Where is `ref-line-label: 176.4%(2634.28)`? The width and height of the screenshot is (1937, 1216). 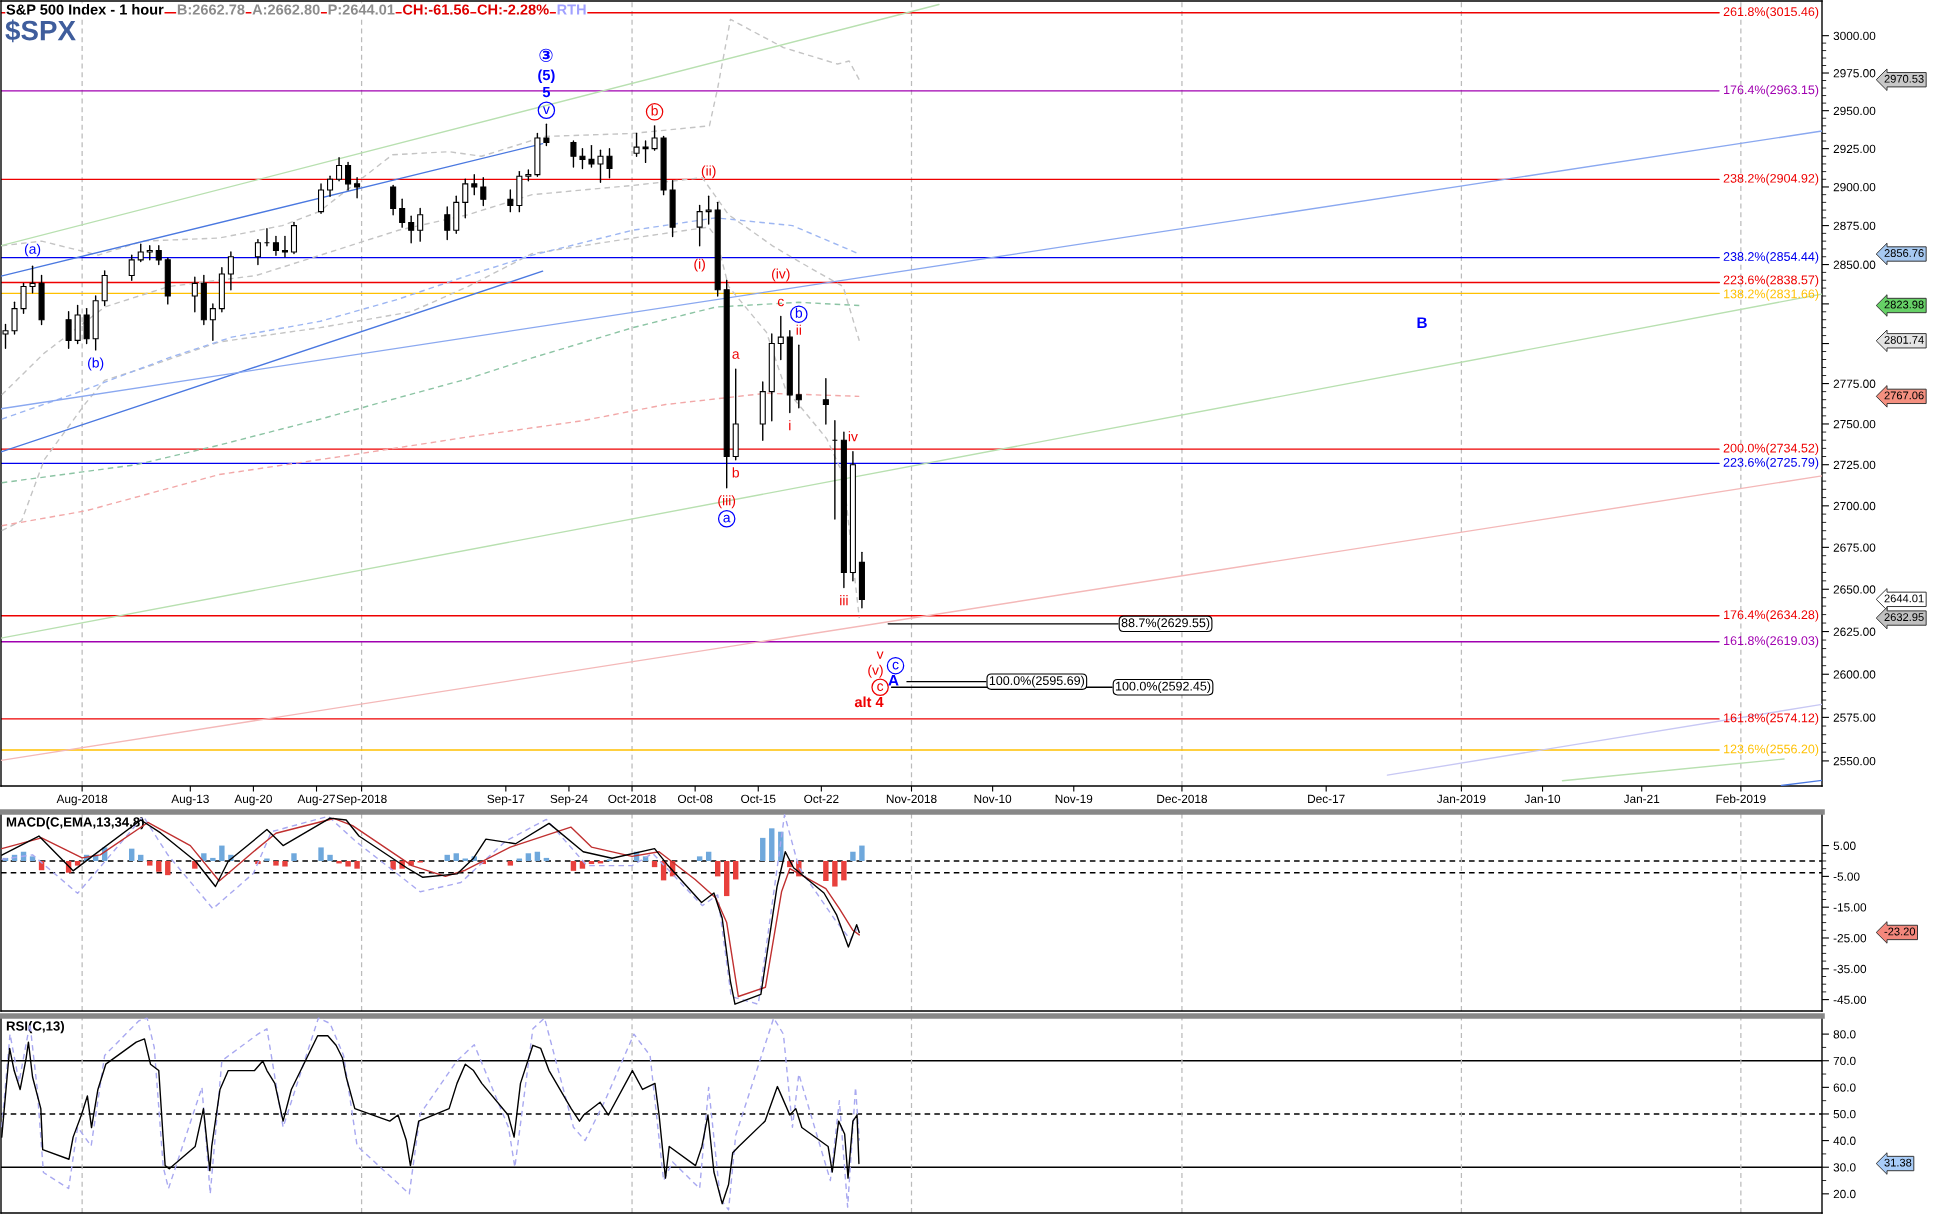
ref-line-label: 176.4%(2634.28) is located at coordinates (1771, 615).